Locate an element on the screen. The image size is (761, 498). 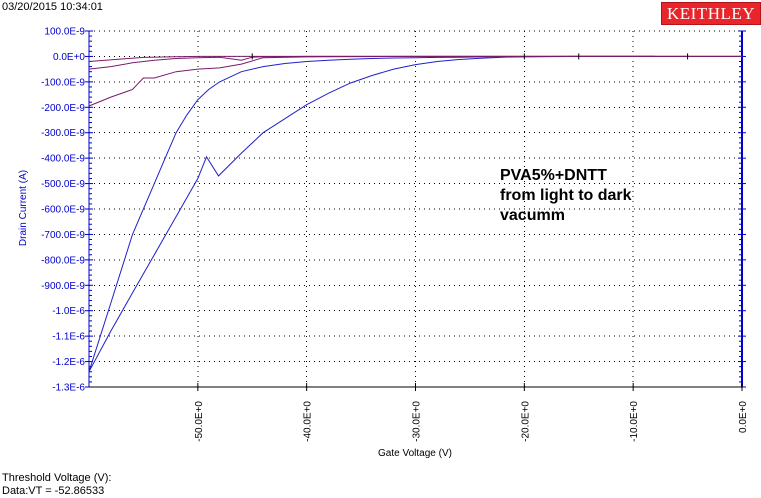
x-tick-label: -30.0E+0 is located at coordinates (417, 421).